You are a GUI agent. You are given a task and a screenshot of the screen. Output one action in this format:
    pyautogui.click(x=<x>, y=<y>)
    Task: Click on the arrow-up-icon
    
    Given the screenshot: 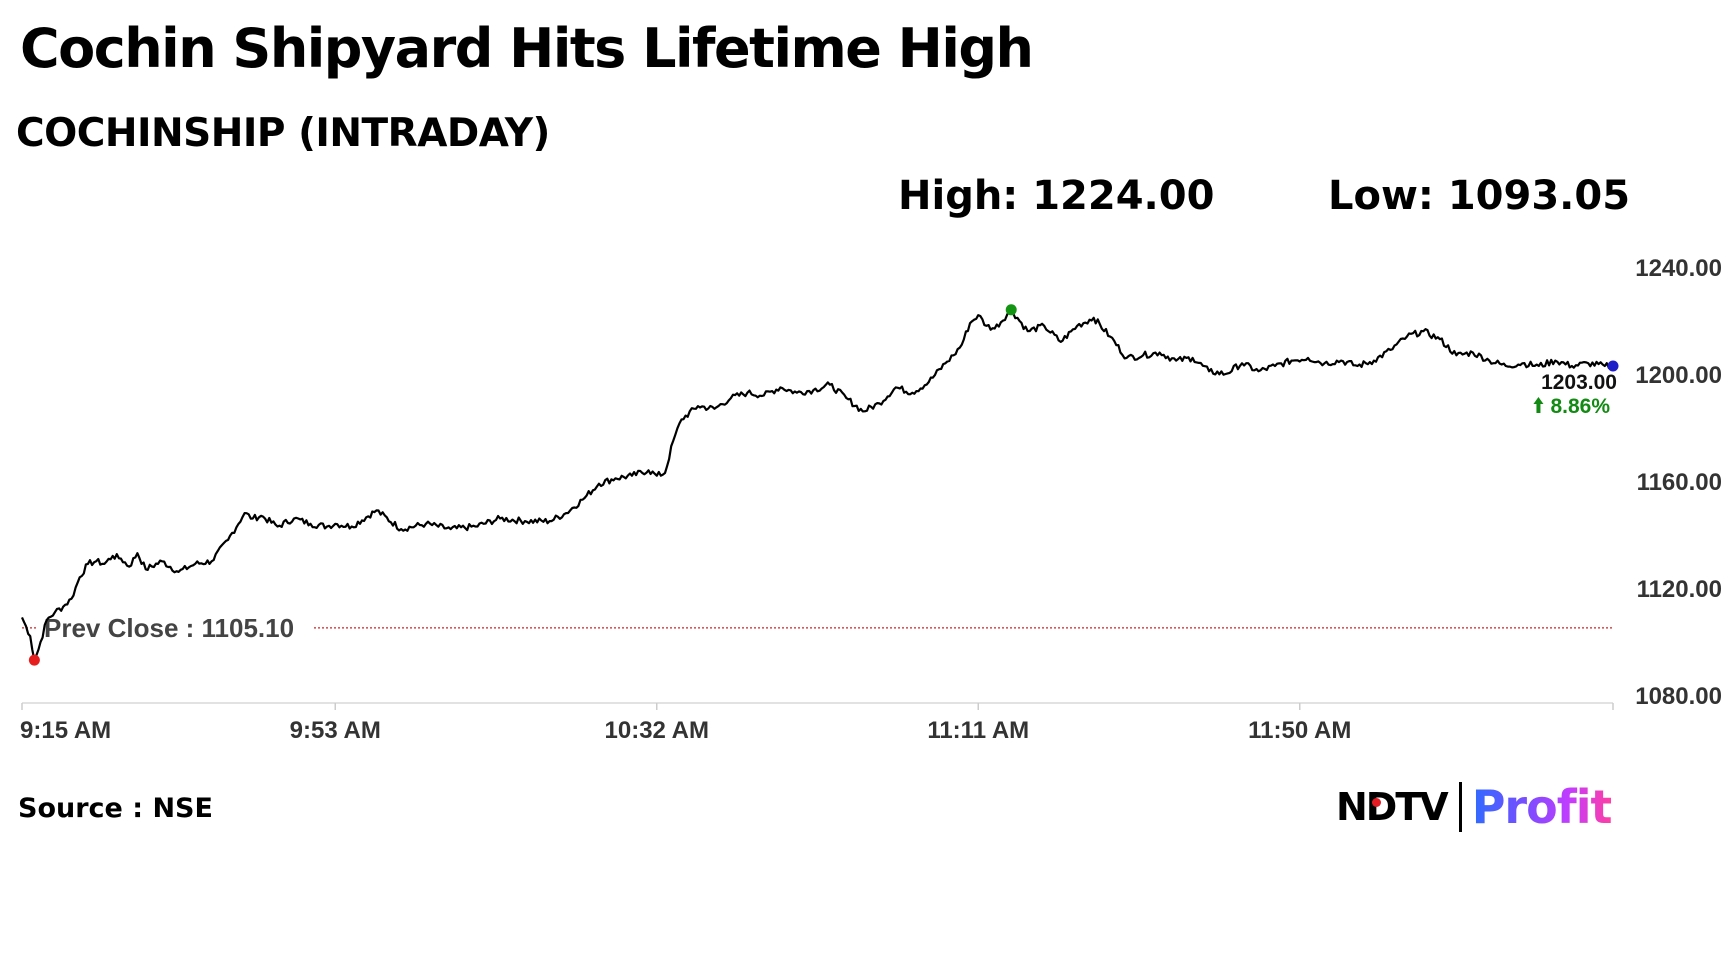 What is the action you would take?
    pyautogui.click(x=1538, y=404)
    